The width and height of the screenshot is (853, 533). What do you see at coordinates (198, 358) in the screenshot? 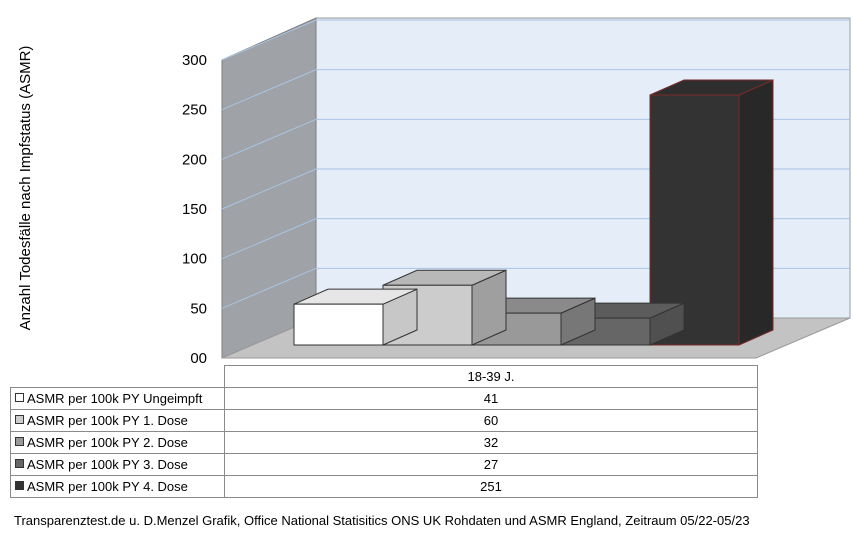
I see `y-tick-label: 00` at bounding box center [198, 358].